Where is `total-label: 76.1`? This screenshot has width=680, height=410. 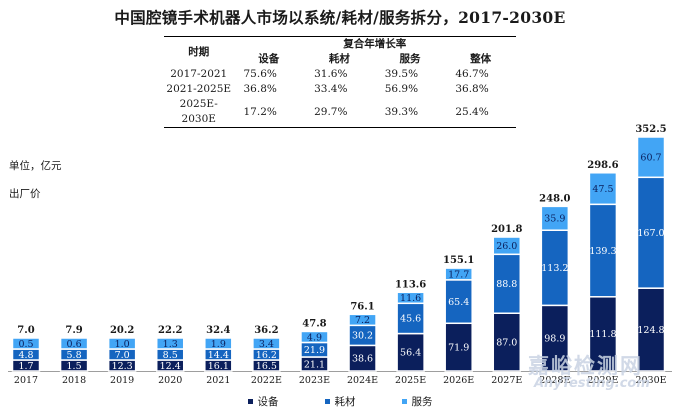 total-label: 76.1 is located at coordinates (362, 306).